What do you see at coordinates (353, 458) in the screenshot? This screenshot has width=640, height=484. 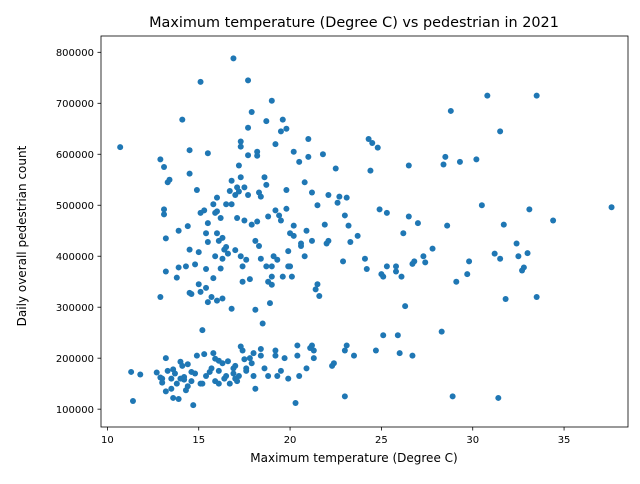 I see `x-axis-label: Maximum temperature (Degree C)` at bounding box center [353, 458].